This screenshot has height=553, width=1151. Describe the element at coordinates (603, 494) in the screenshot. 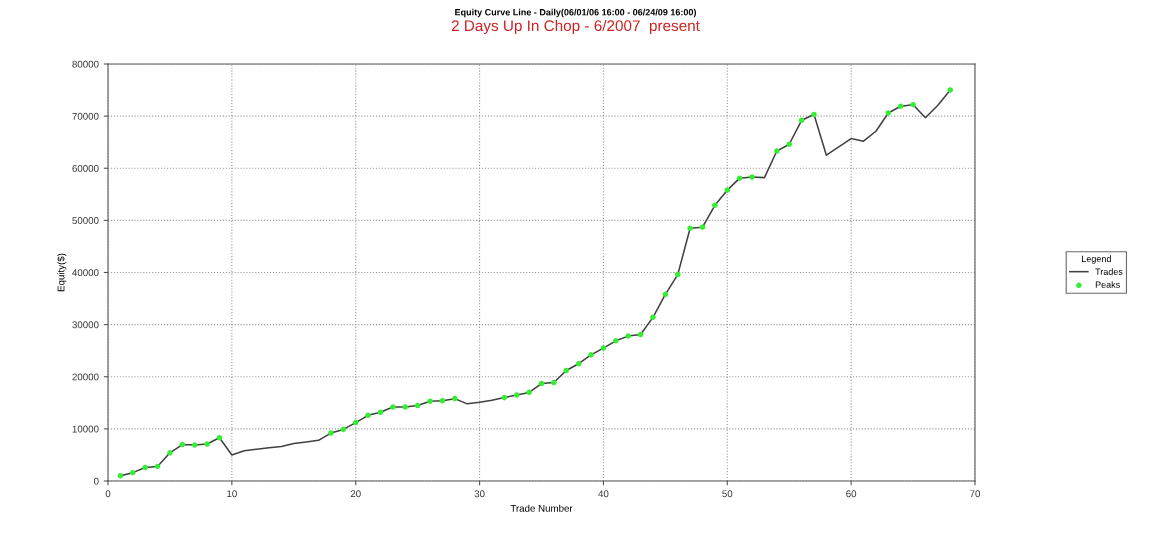

I see `x-tick-label: 40` at that location.